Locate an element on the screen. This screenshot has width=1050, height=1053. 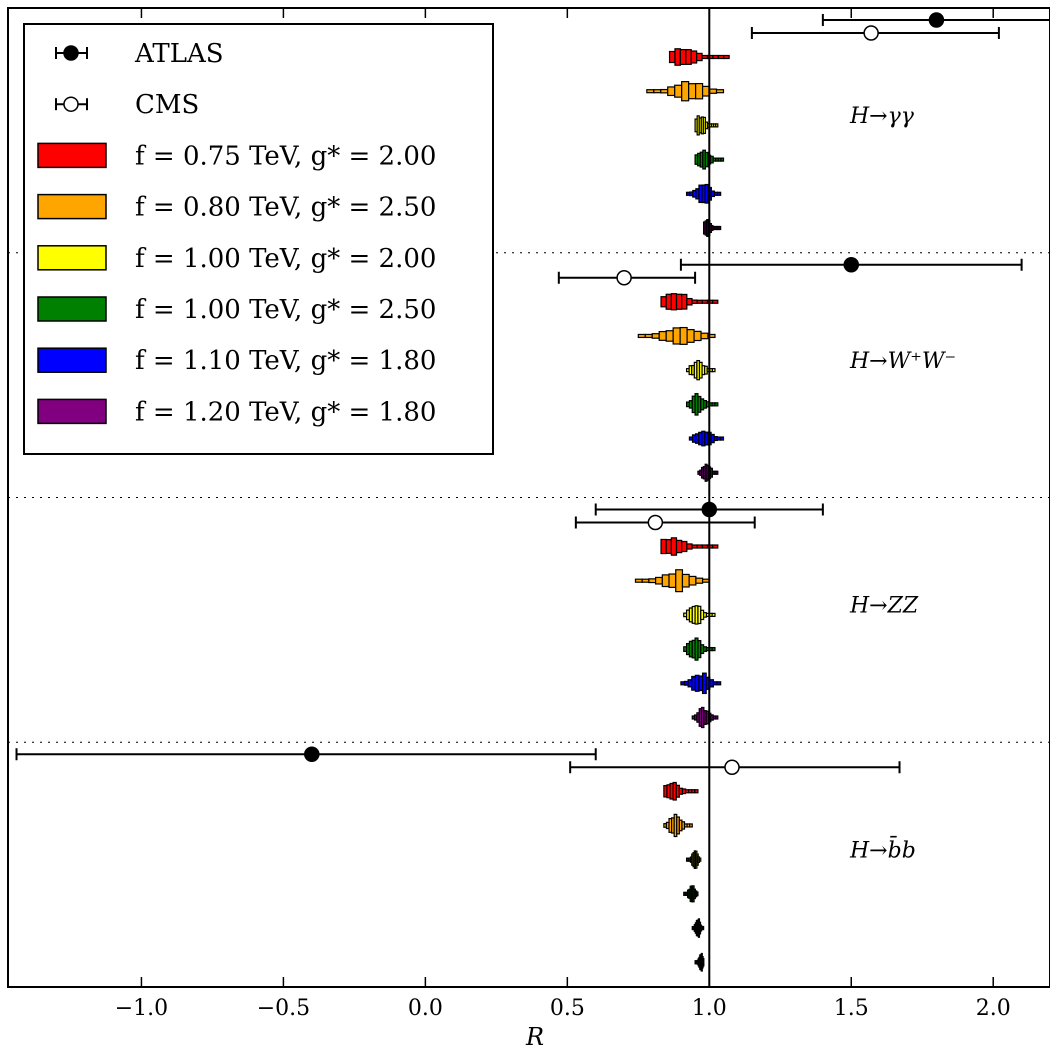
legend-label: ATLAS is located at coordinates (179, 54).